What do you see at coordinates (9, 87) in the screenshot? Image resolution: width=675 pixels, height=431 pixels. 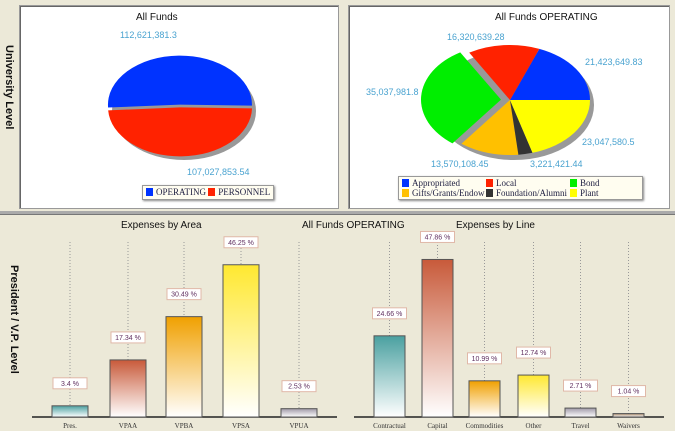 I see `university-level-label: University Level` at bounding box center [9, 87].